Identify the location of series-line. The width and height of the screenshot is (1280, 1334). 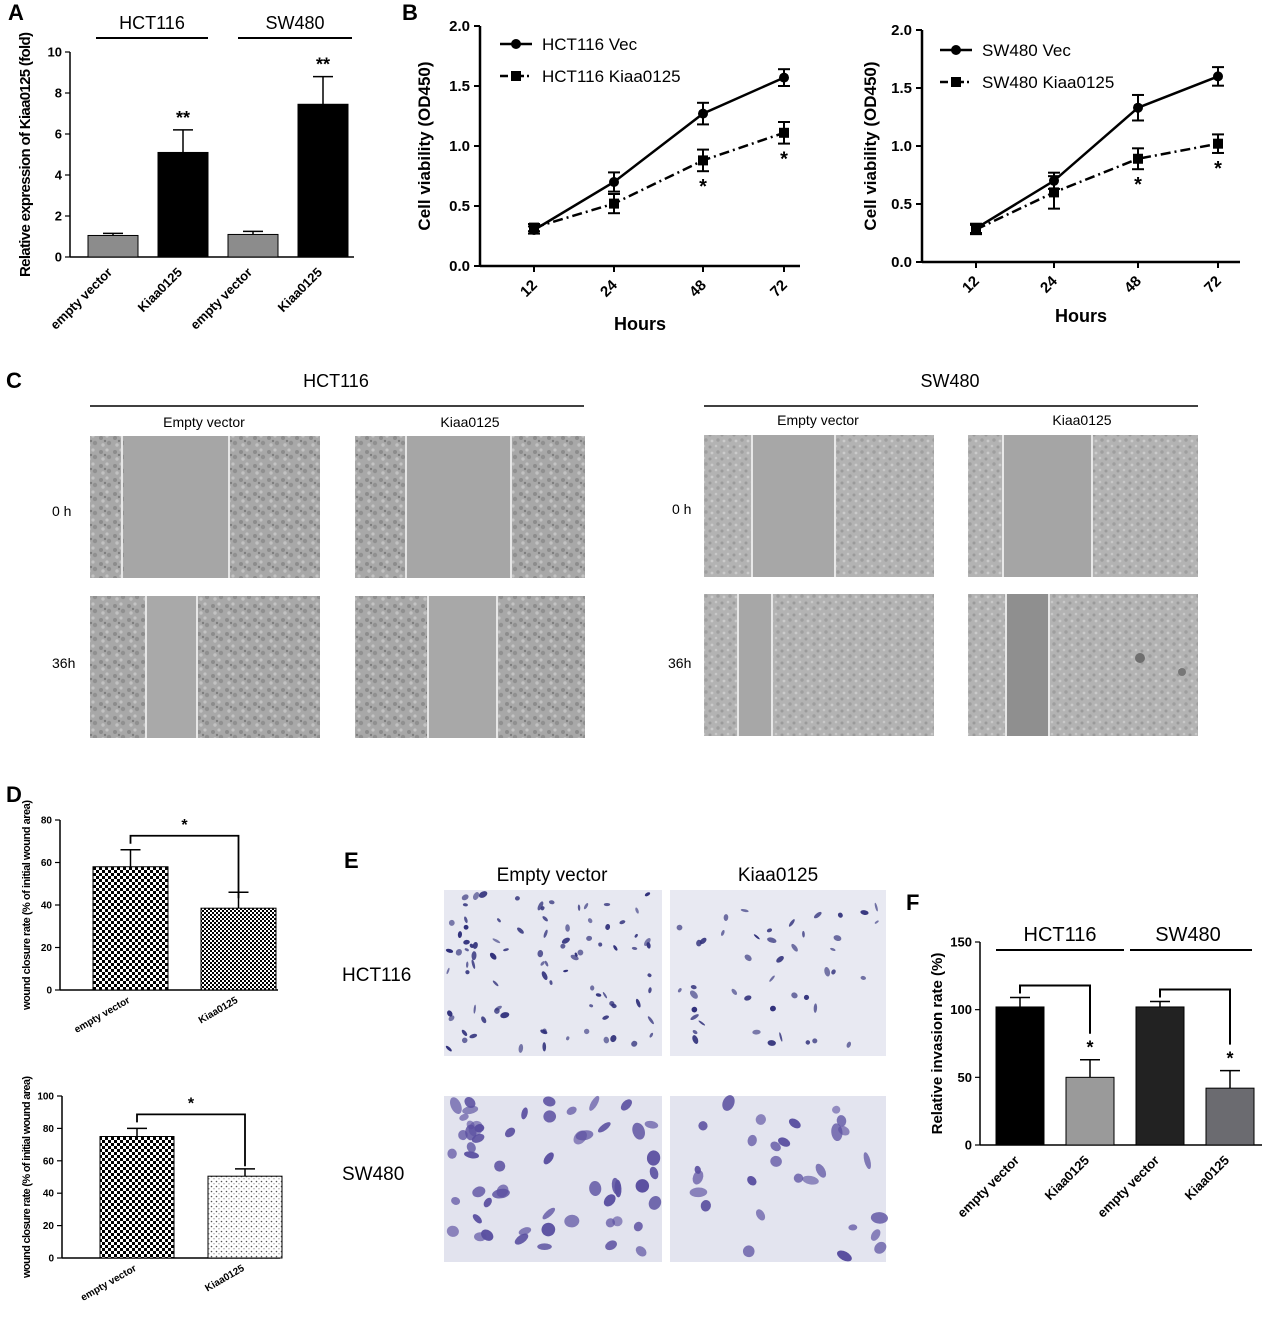
(1097, 152).